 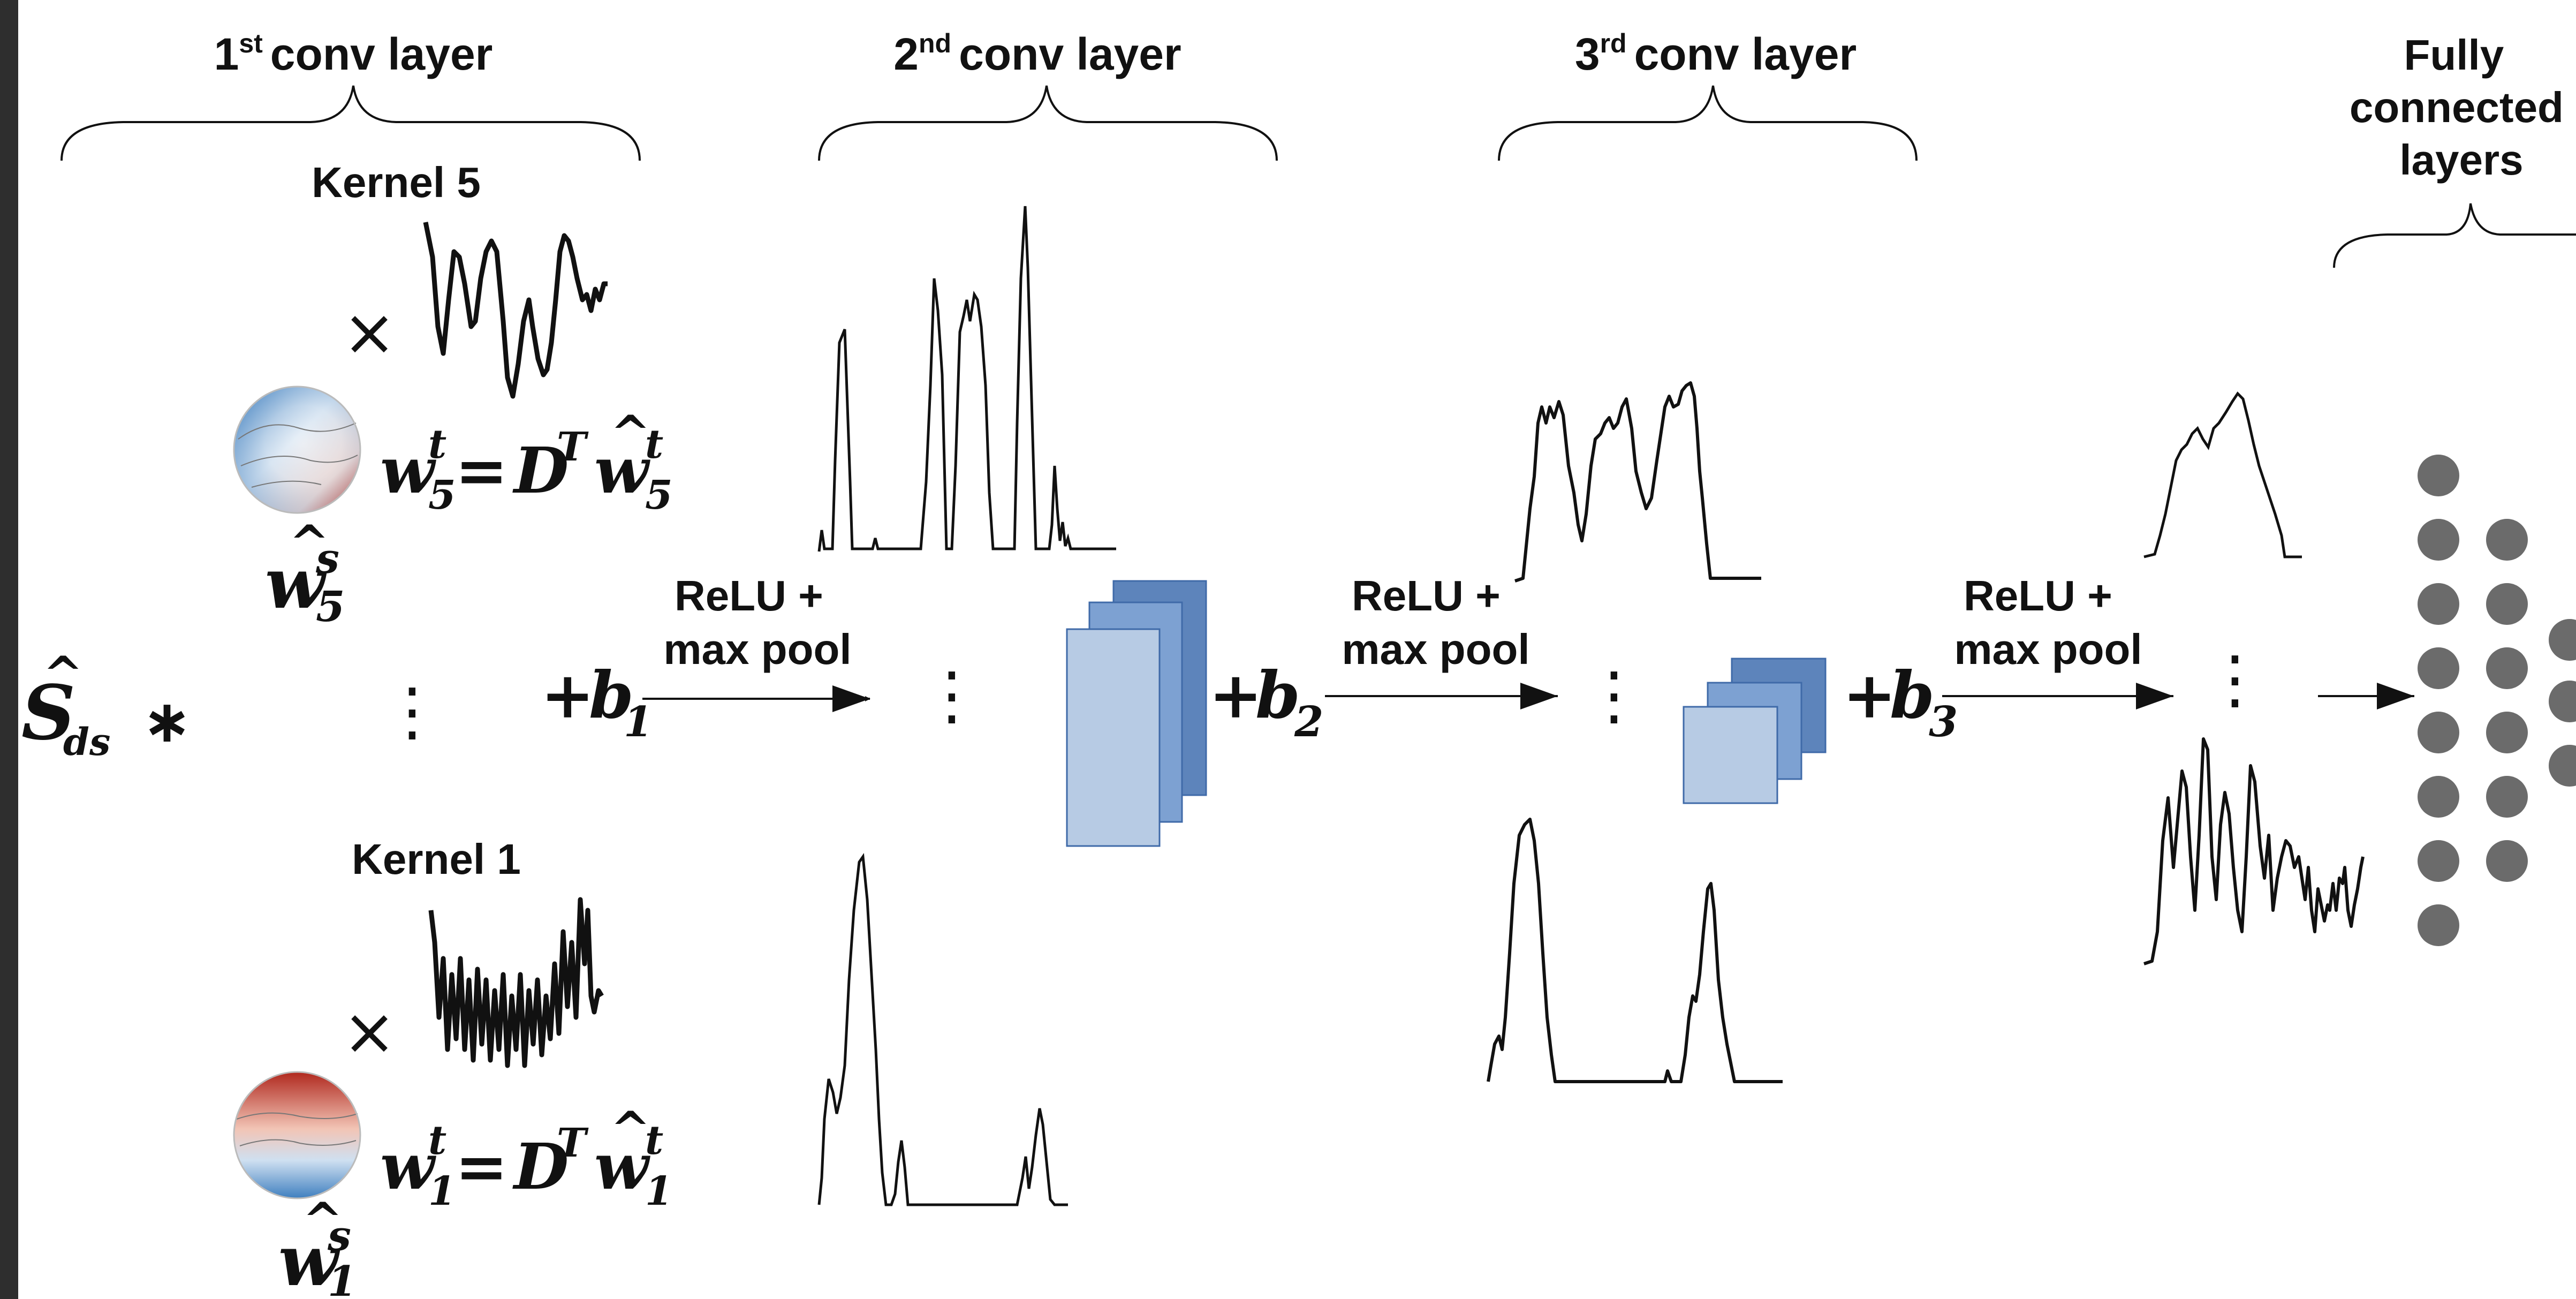 I want to click on kernel1-equation: w t 1 = D T w ^ t 1, so click(x=526, y=1157).